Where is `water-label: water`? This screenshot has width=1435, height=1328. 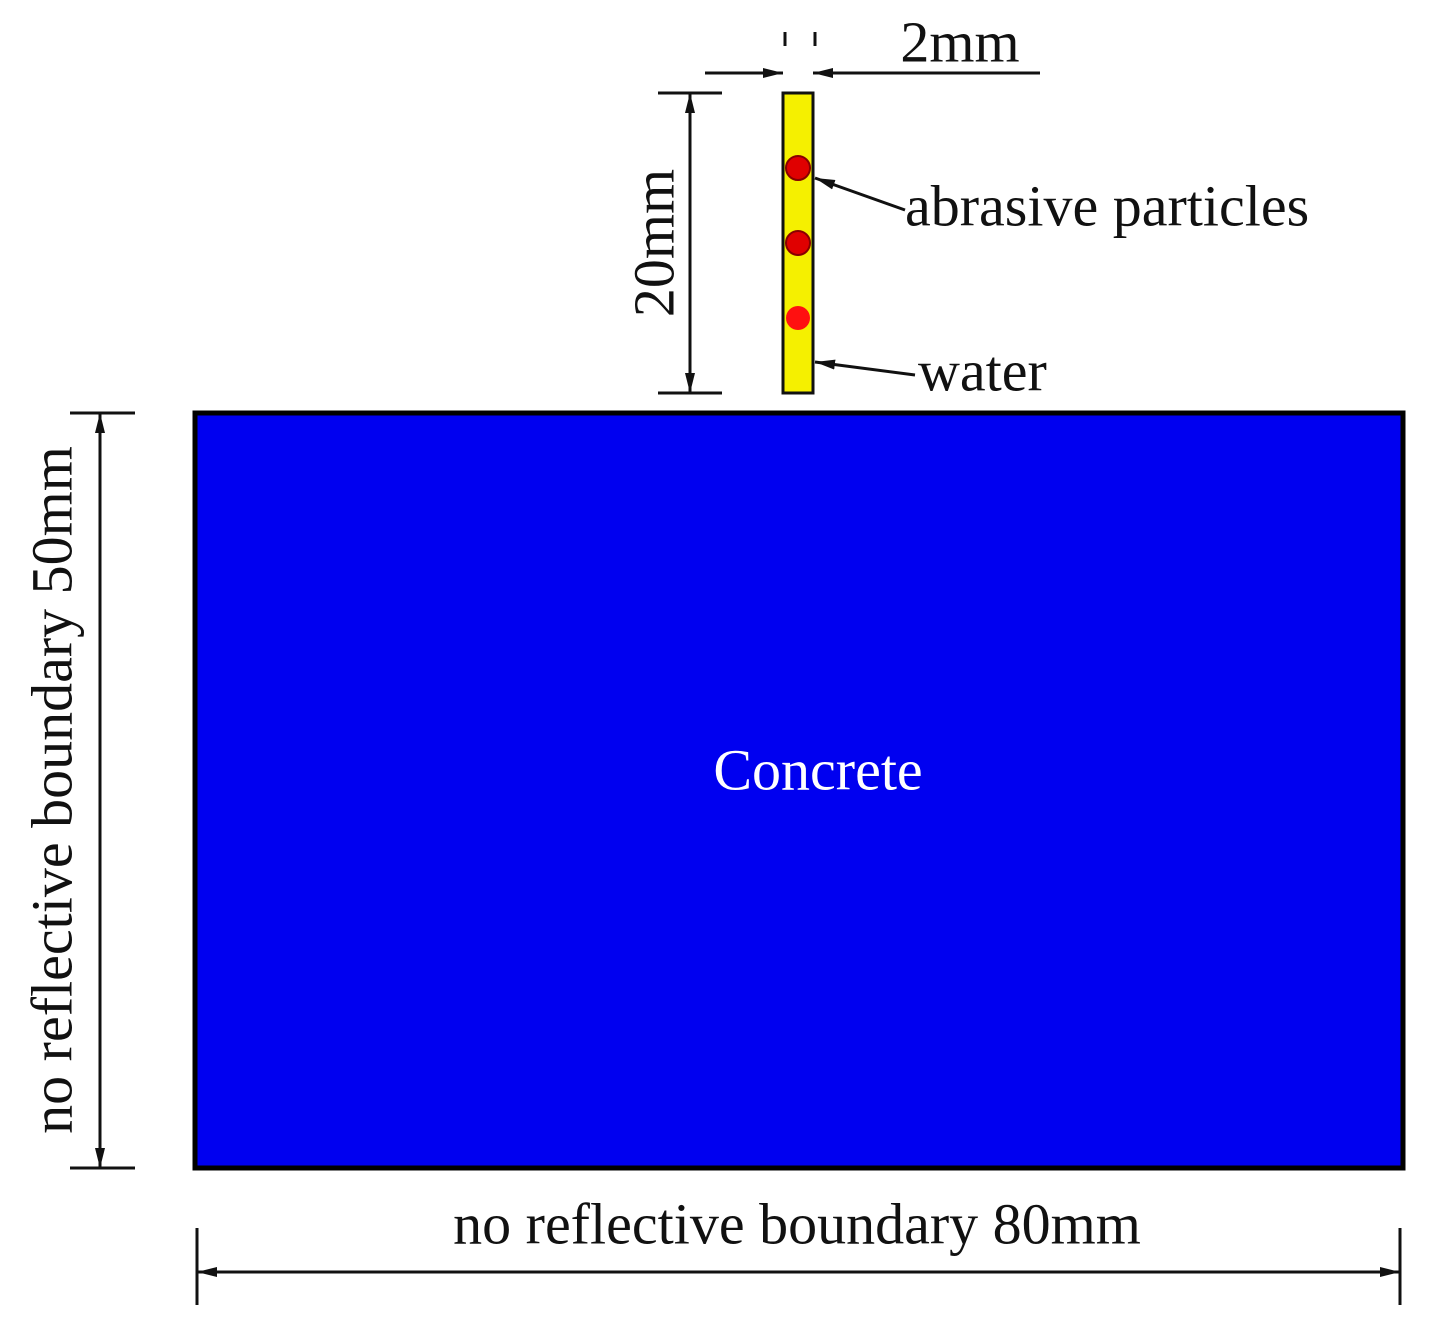
water-label: water is located at coordinates (982, 370).